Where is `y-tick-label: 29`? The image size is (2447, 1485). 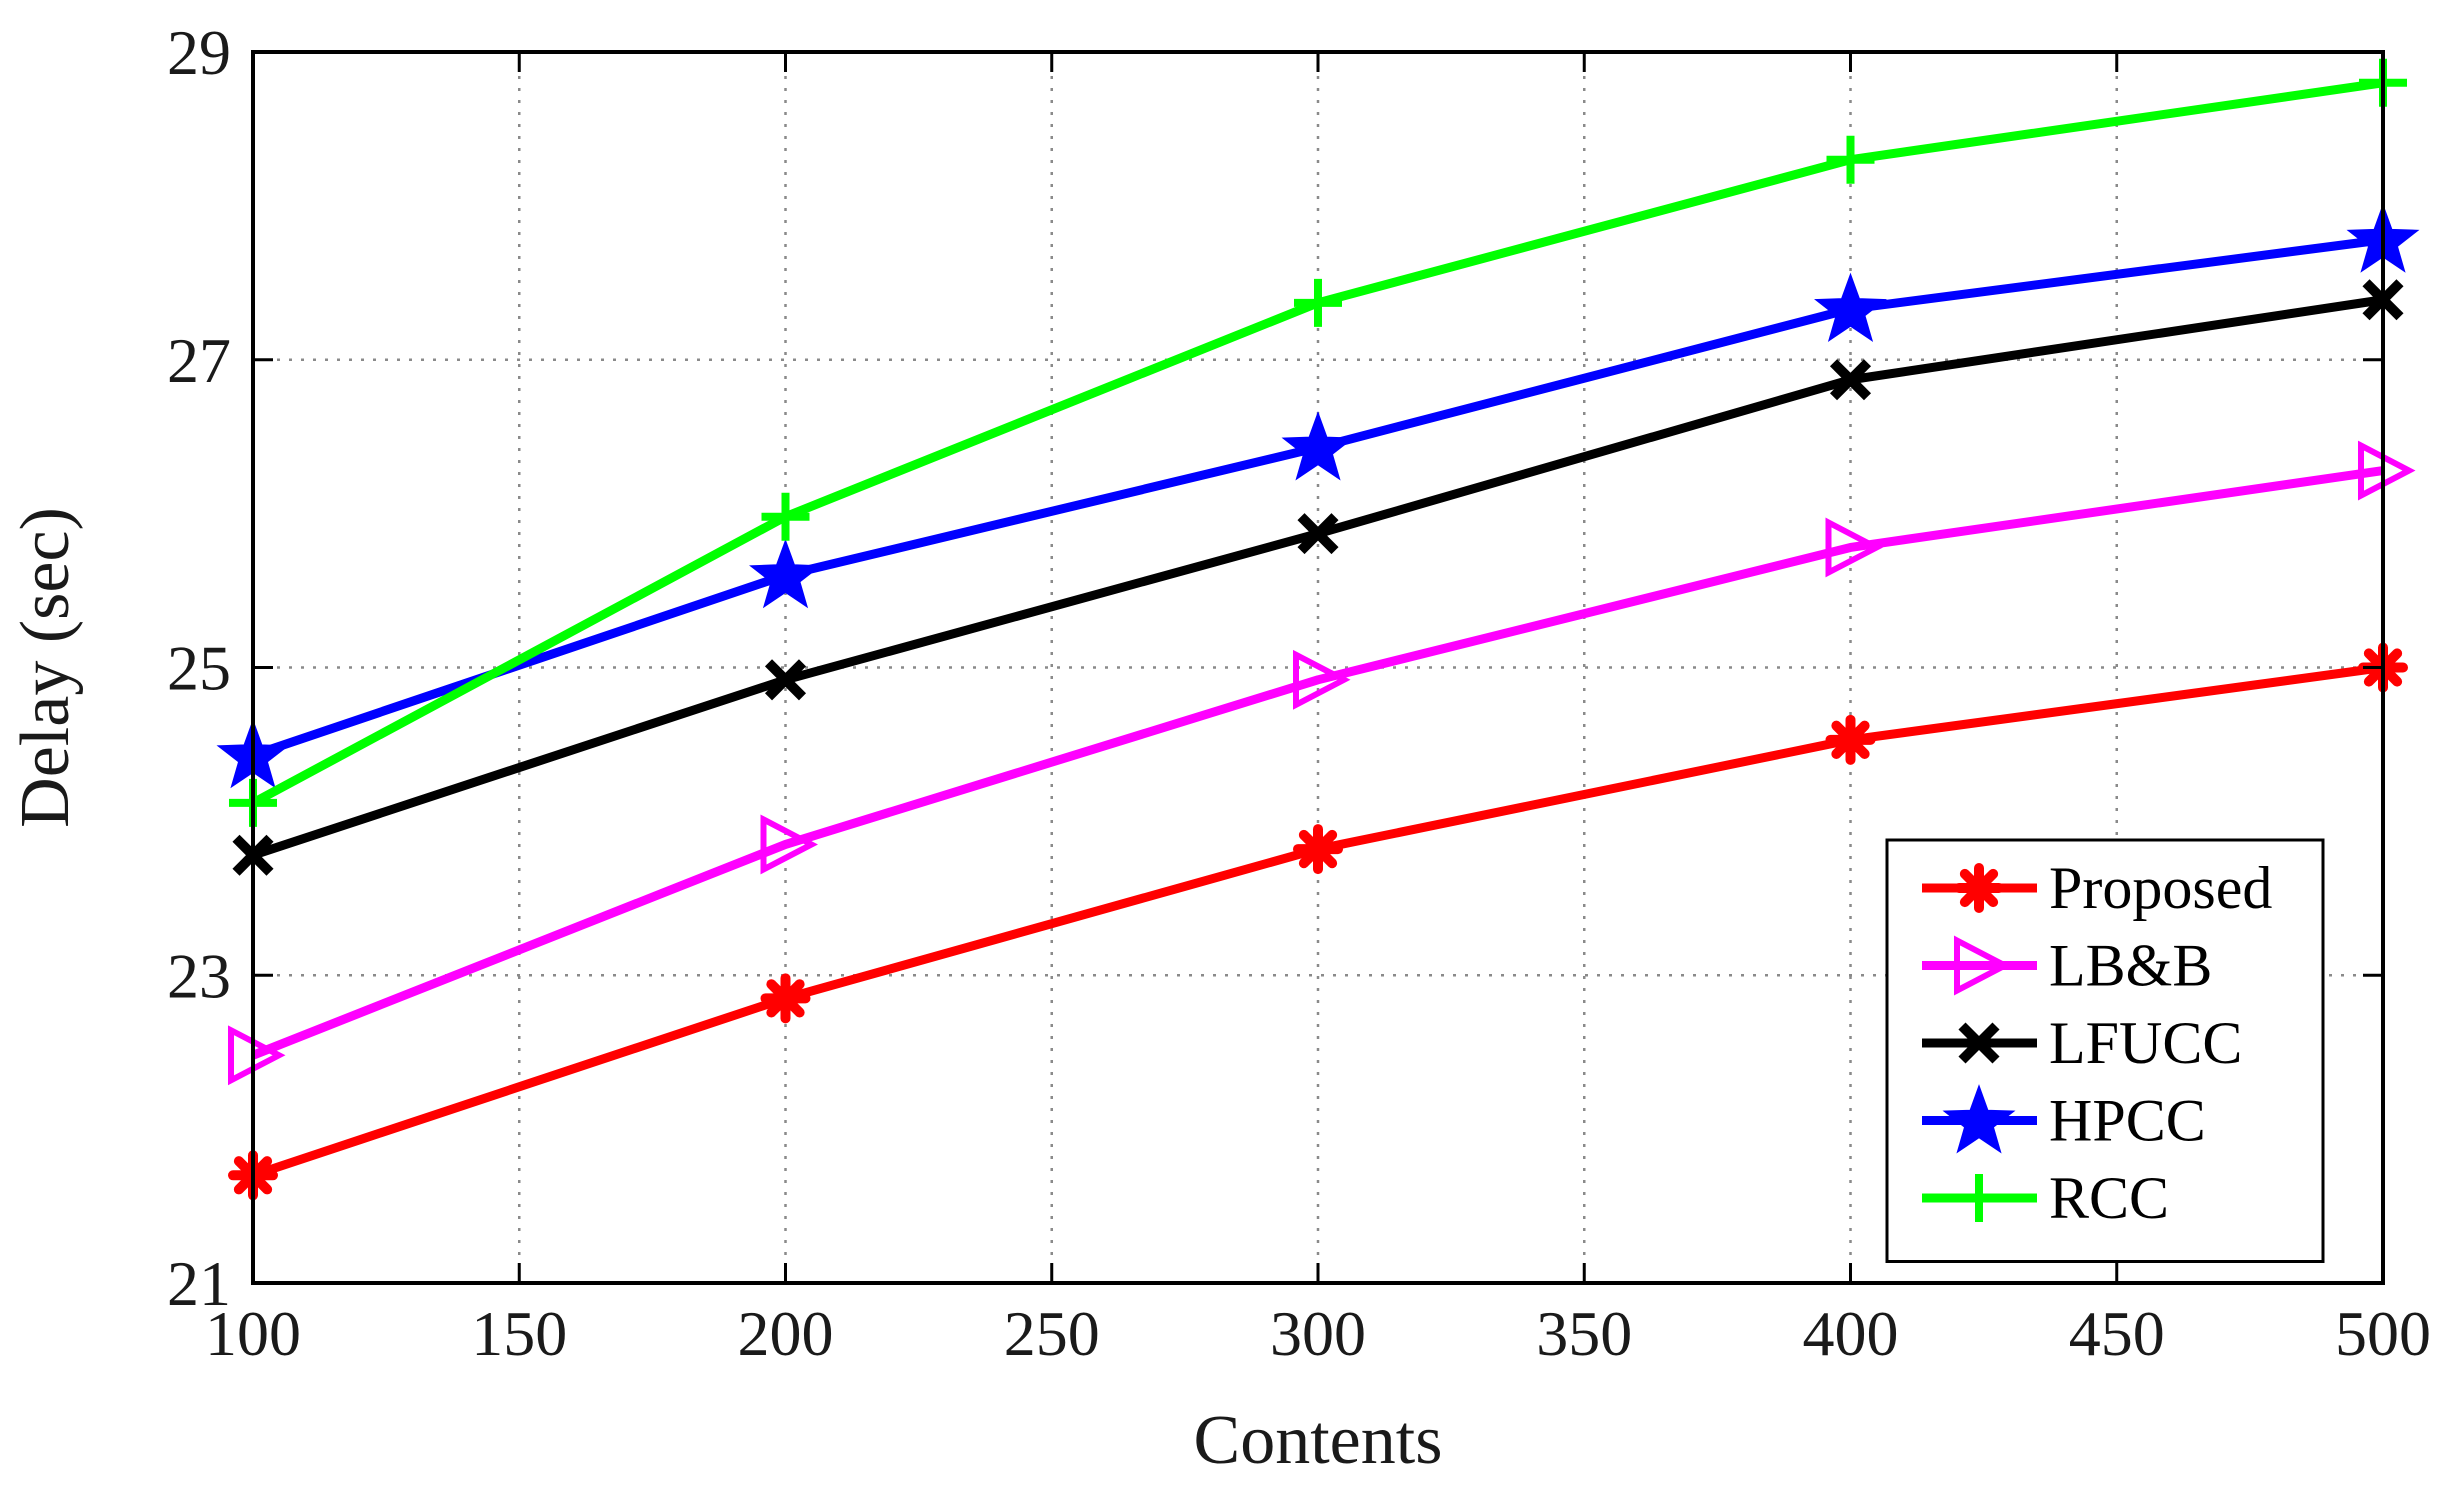 y-tick-label: 29 is located at coordinates (199, 52).